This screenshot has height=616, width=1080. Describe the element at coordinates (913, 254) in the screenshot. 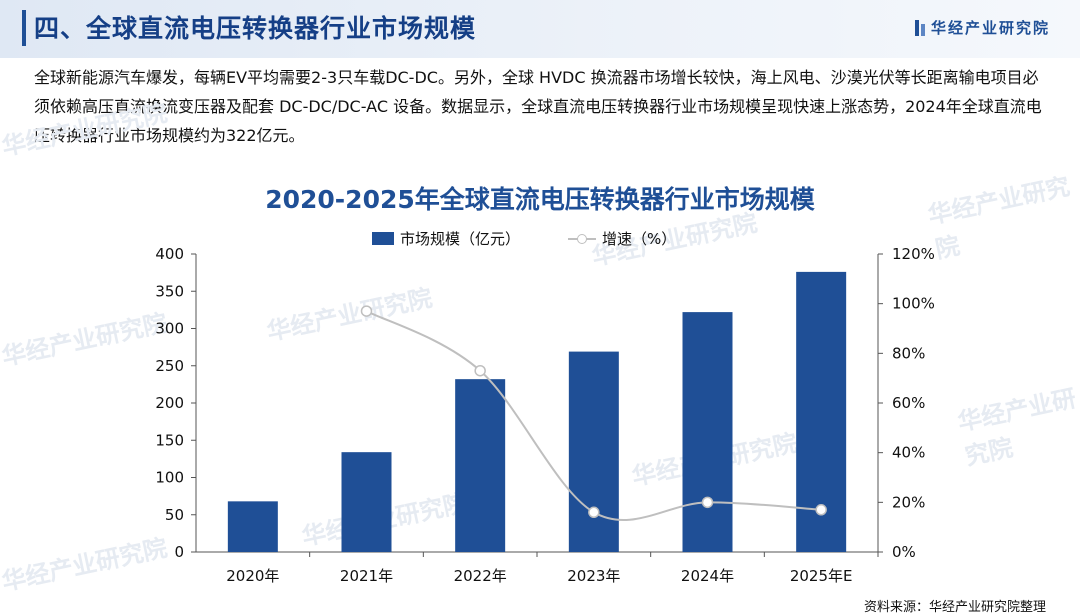

I see `y-right-tick-label: 120%` at that location.